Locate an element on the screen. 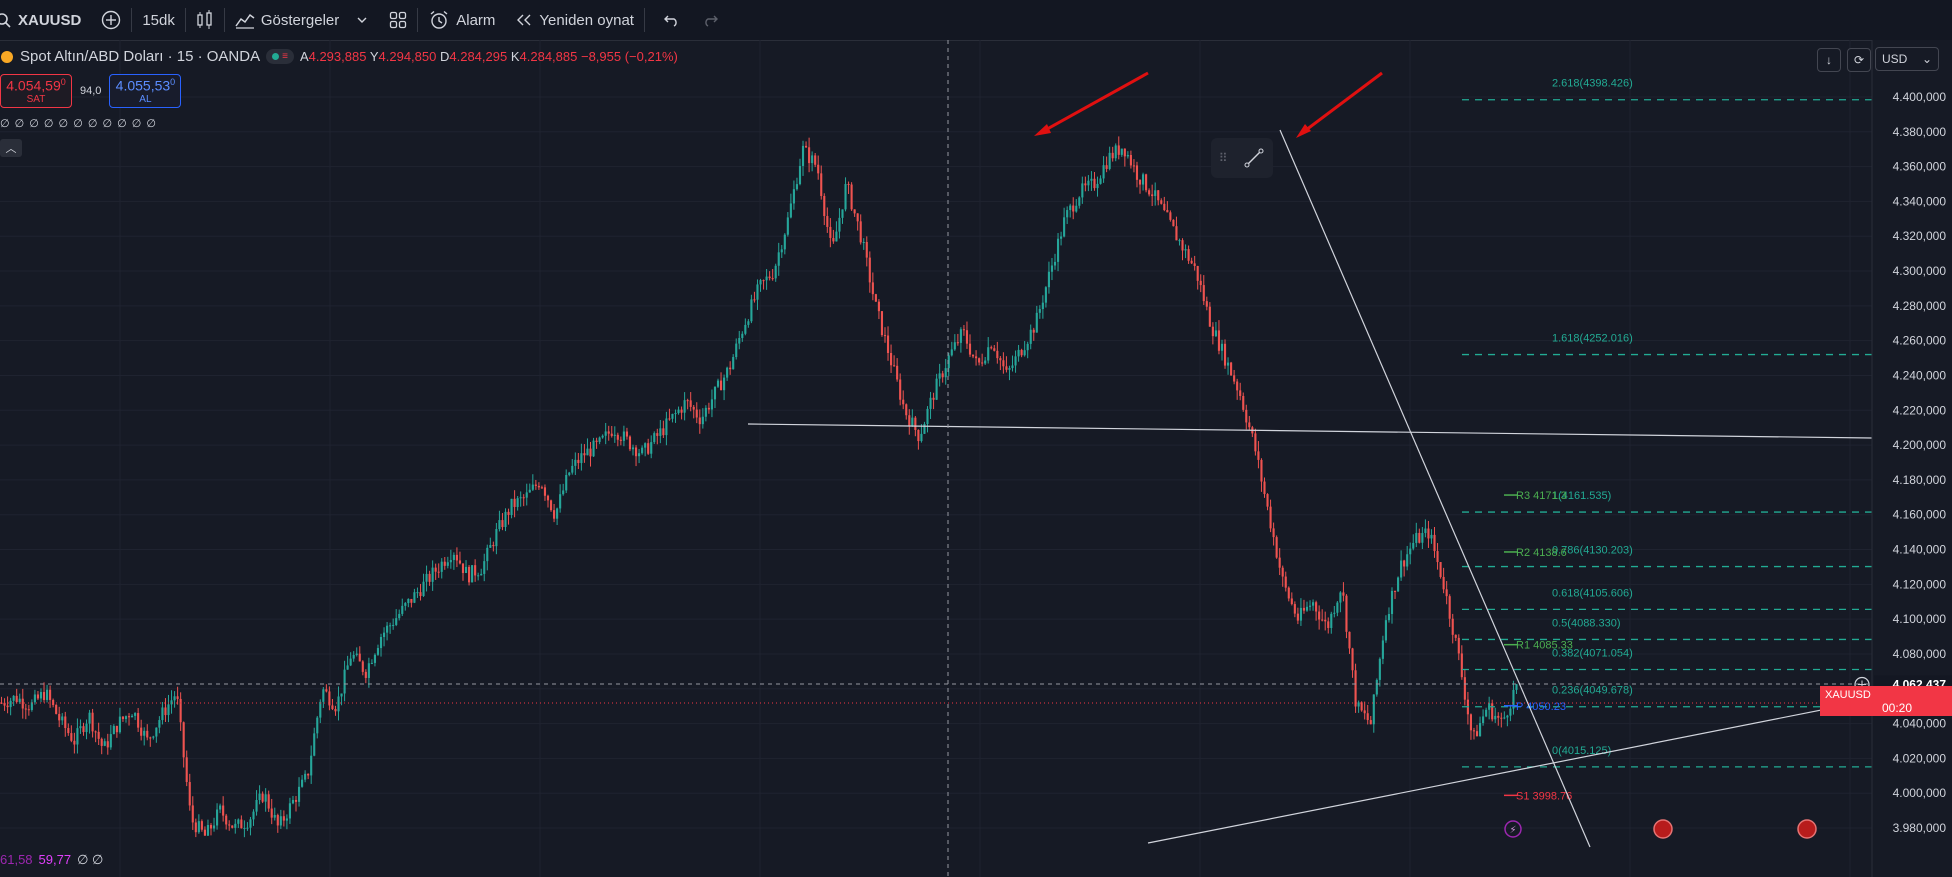 The width and height of the screenshot is (1952, 877). drawing-toolbar: ⠿ is located at coordinates (1242, 158).